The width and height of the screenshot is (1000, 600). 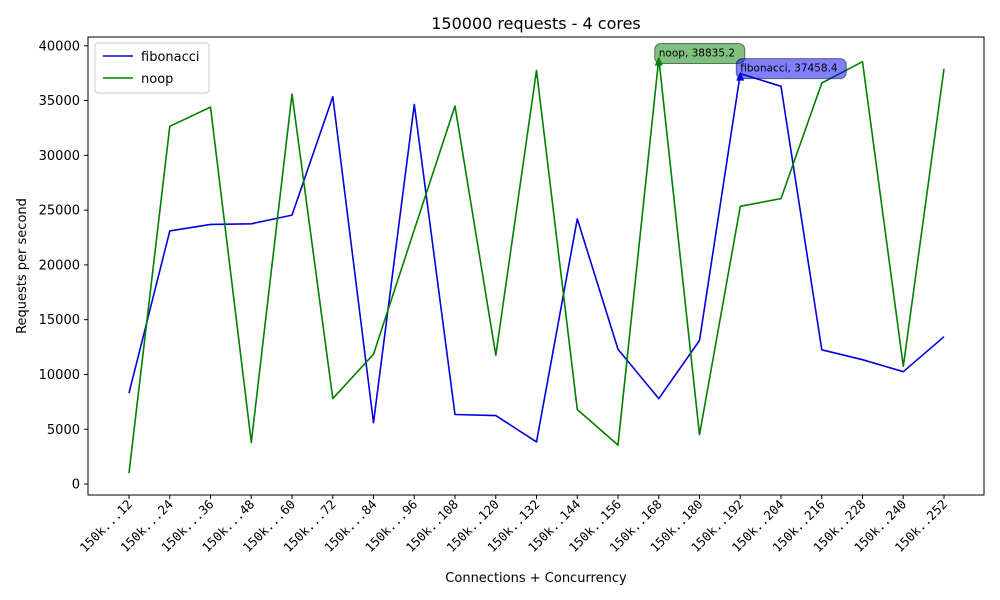 What do you see at coordinates (536, 578) in the screenshot?
I see `x-axis-label: Connections + Concurrency` at bounding box center [536, 578].